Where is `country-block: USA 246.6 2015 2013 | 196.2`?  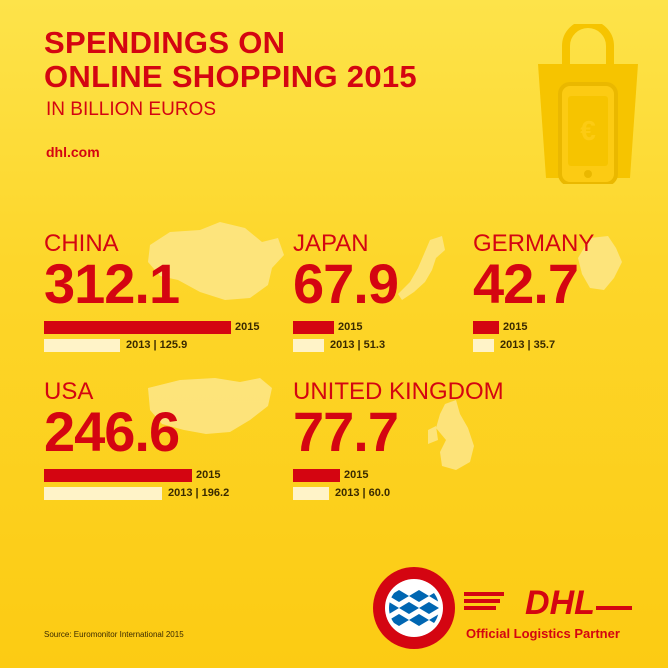 country-block: USA 246.6 2015 2013 | 196.2 is located at coordinates (136, 440).